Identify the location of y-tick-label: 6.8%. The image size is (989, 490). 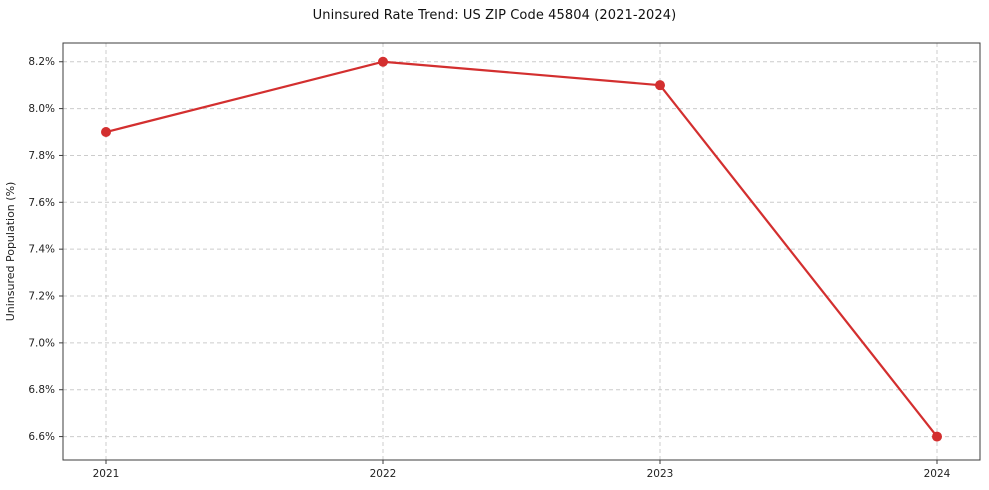
(41, 390).